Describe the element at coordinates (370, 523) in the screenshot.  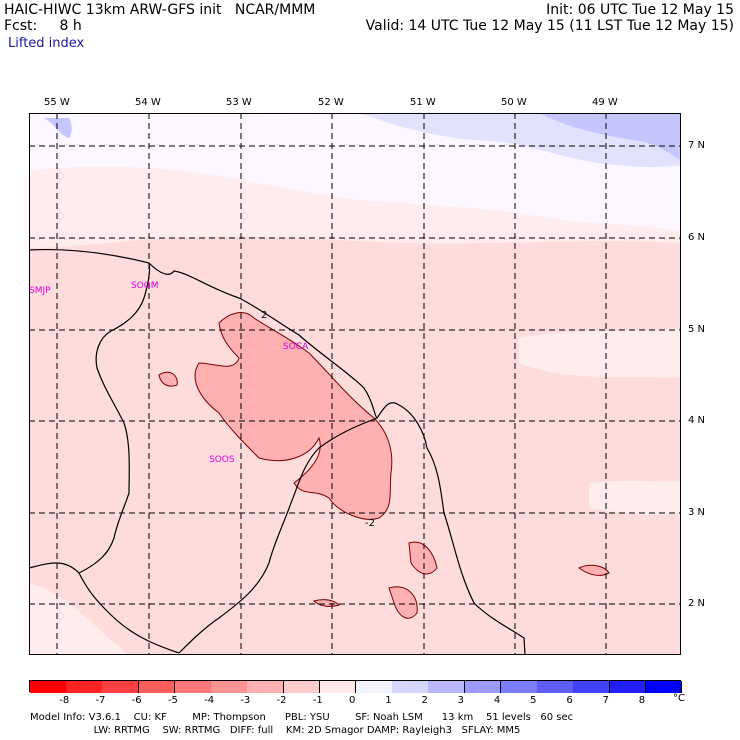
I see `contour-label: -2` at that location.